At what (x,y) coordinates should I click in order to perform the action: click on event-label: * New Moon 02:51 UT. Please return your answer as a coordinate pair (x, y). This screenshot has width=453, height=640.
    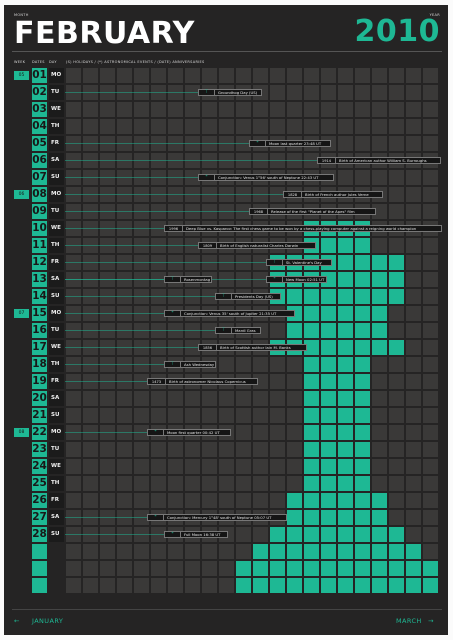
    Looking at the image, I should click on (297, 279).